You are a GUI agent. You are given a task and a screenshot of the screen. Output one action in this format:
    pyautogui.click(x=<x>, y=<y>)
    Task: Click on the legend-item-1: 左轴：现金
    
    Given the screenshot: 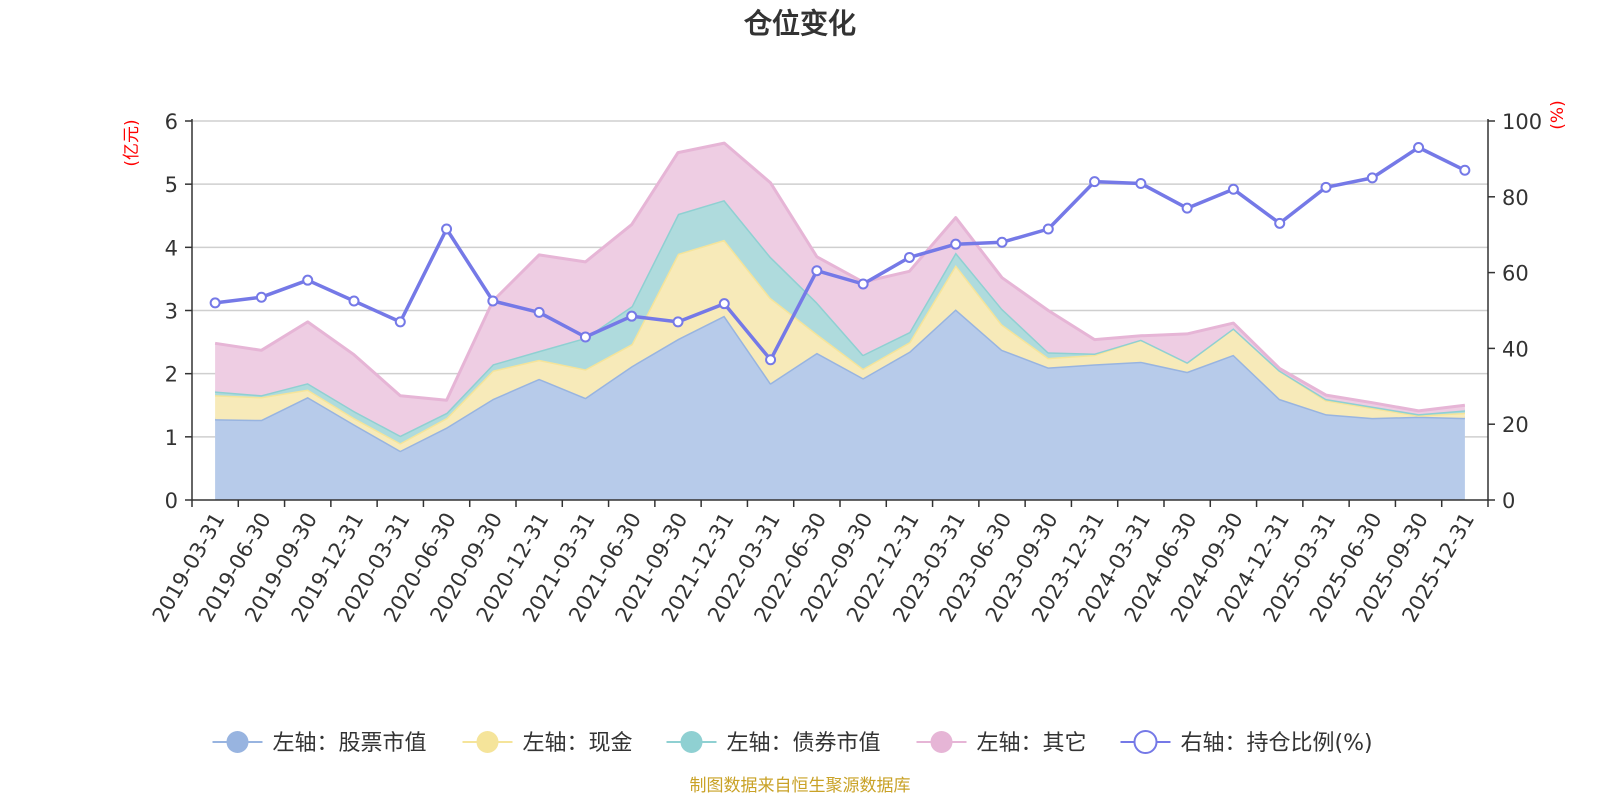 What is the action you would take?
    pyautogui.click(x=547, y=743)
    